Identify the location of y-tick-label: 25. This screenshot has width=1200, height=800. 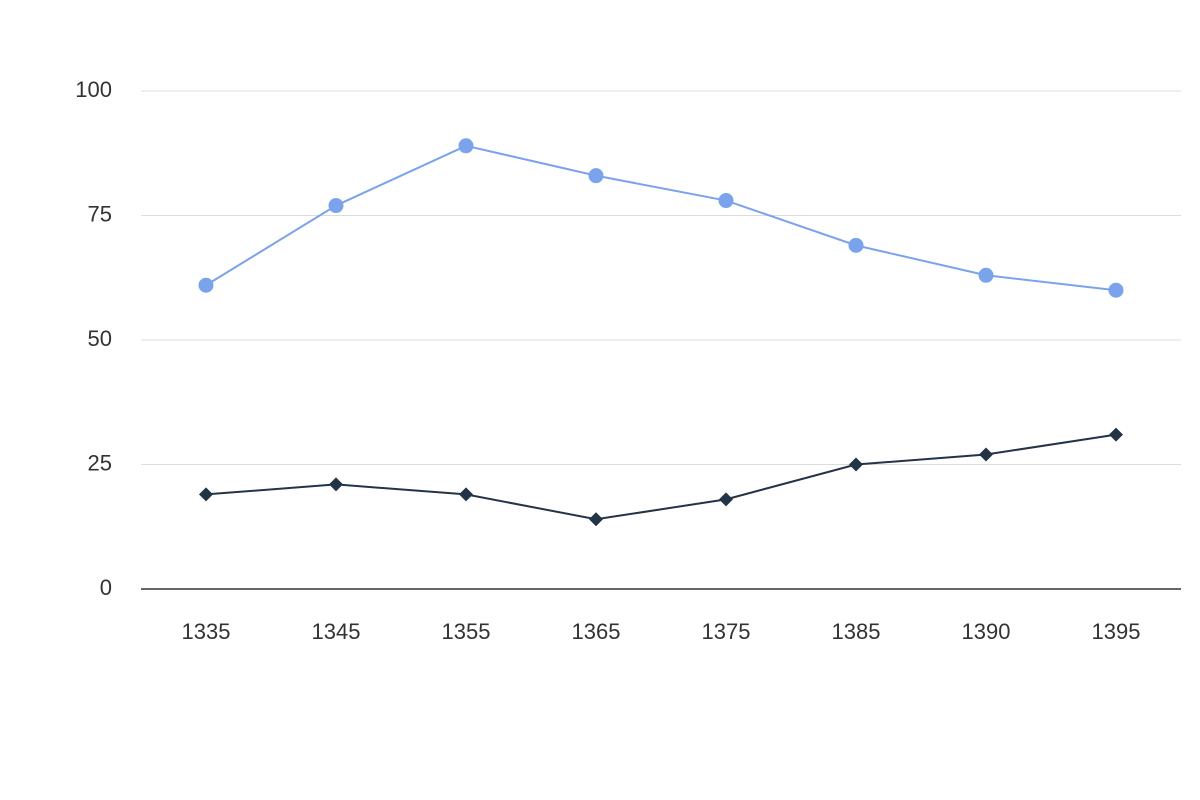
(100, 462).